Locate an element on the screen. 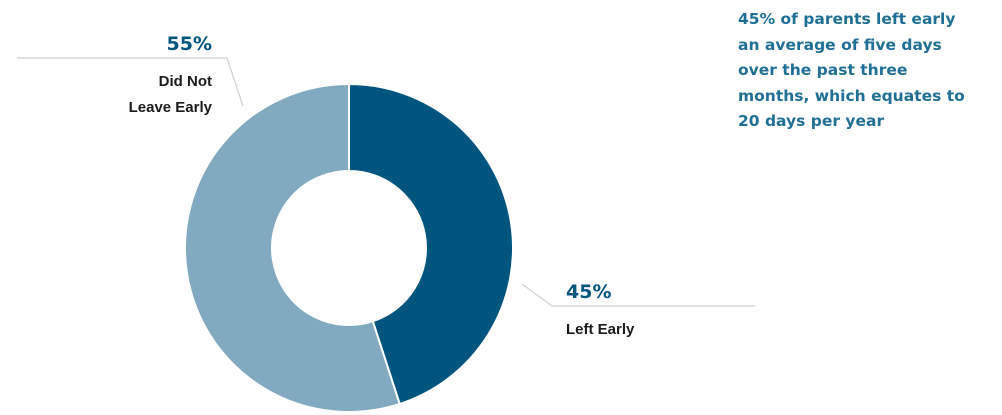 Image resolution: width=1002 pixels, height=415 pixels. slice-name-label-1-0: Did Not is located at coordinates (185, 81).